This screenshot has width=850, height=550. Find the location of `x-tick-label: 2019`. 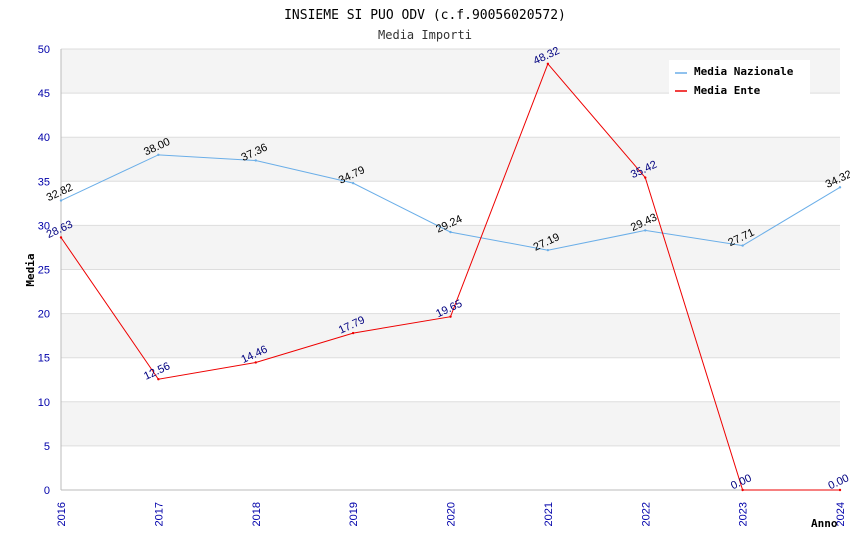

x-tick-label: 2019 is located at coordinates (354, 514).